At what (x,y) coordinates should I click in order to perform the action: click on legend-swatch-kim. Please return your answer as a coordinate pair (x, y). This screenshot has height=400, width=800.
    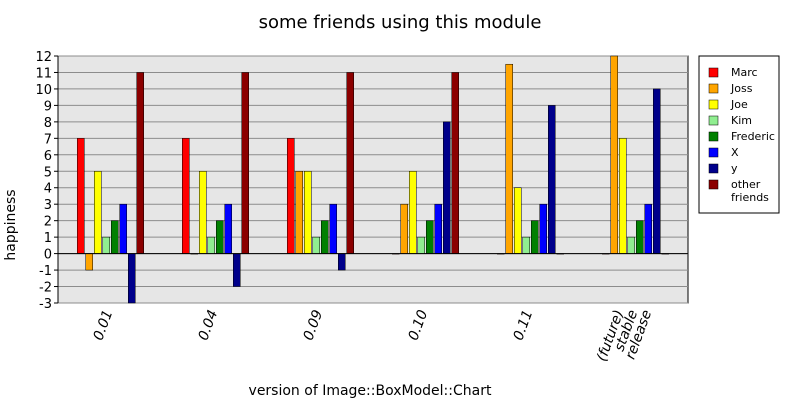
    Looking at the image, I should click on (713, 120).